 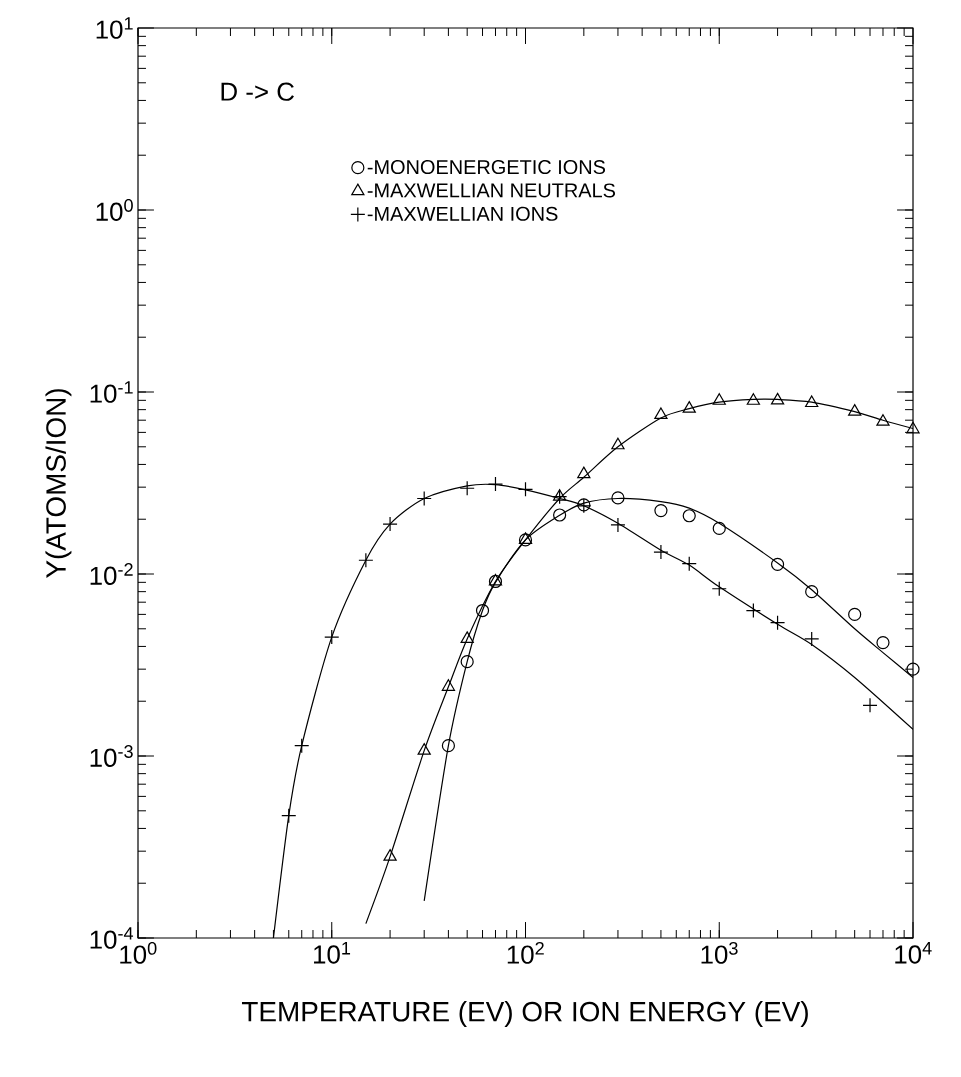 What do you see at coordinates (257, 91) in the screenshot?
I see `annotation: D -> C` at bounding box center [257, 91].